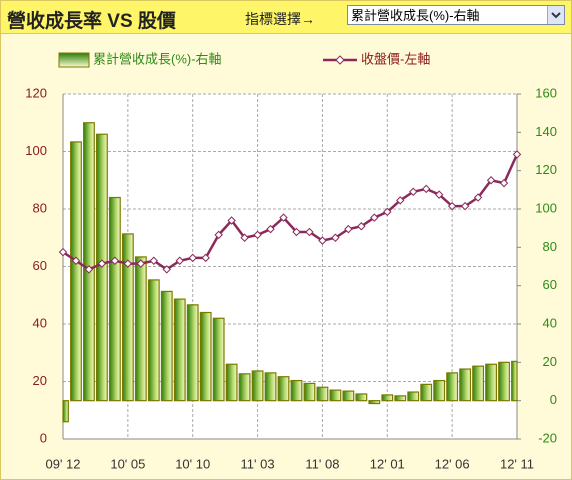 The height and width of the screenshot is (480, 572). What do you see at coordinates (40, 265) in the screenshot?
I see `y-tick-label: 60` at bounding box center [40, 265].